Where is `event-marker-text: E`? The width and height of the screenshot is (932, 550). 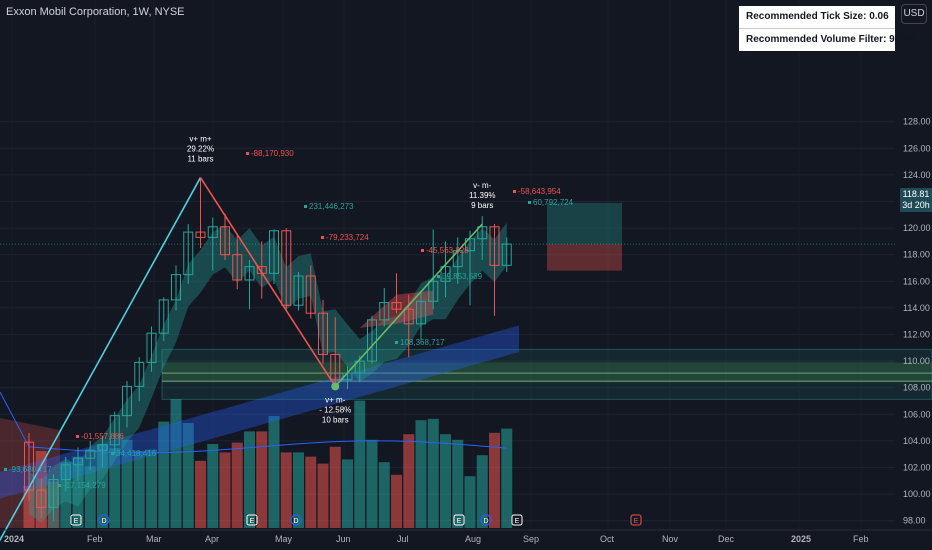 event-marker-text: E is located at coordinates (252, 521).